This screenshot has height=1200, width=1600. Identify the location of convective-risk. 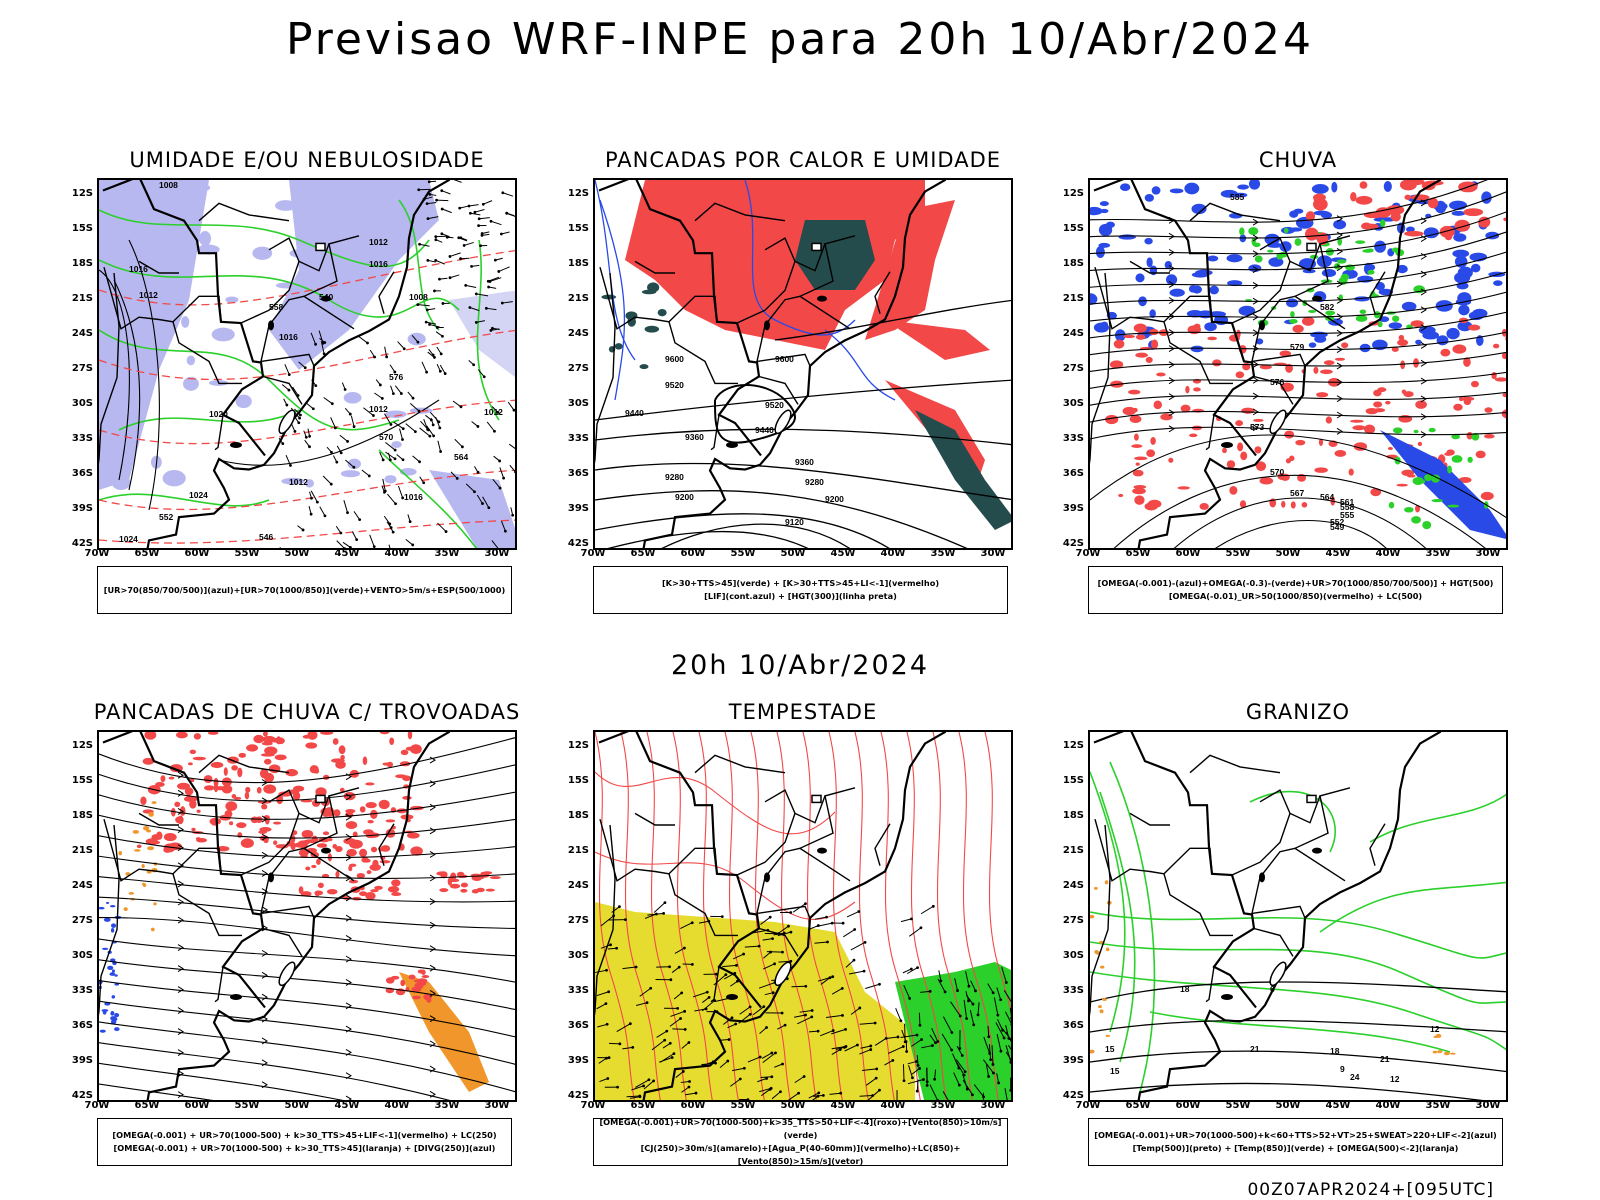
(910, 270).